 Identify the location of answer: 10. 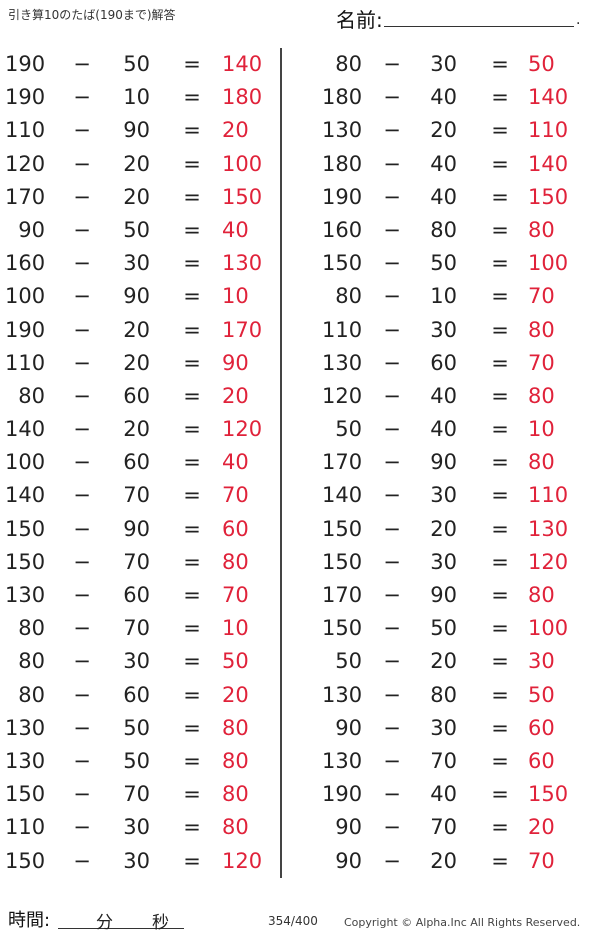
(235, 296).